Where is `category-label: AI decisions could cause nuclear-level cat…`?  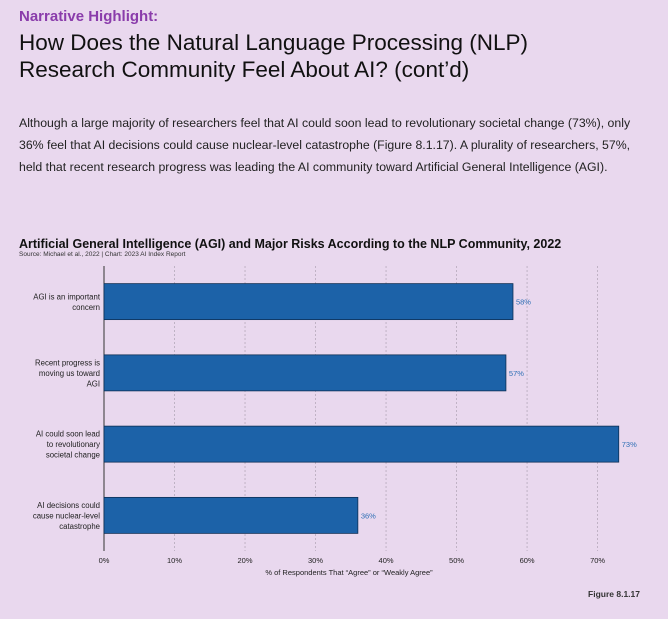
category-label: AI decisions could cause nuclear-level cat… is located at coordinates (66, 516).